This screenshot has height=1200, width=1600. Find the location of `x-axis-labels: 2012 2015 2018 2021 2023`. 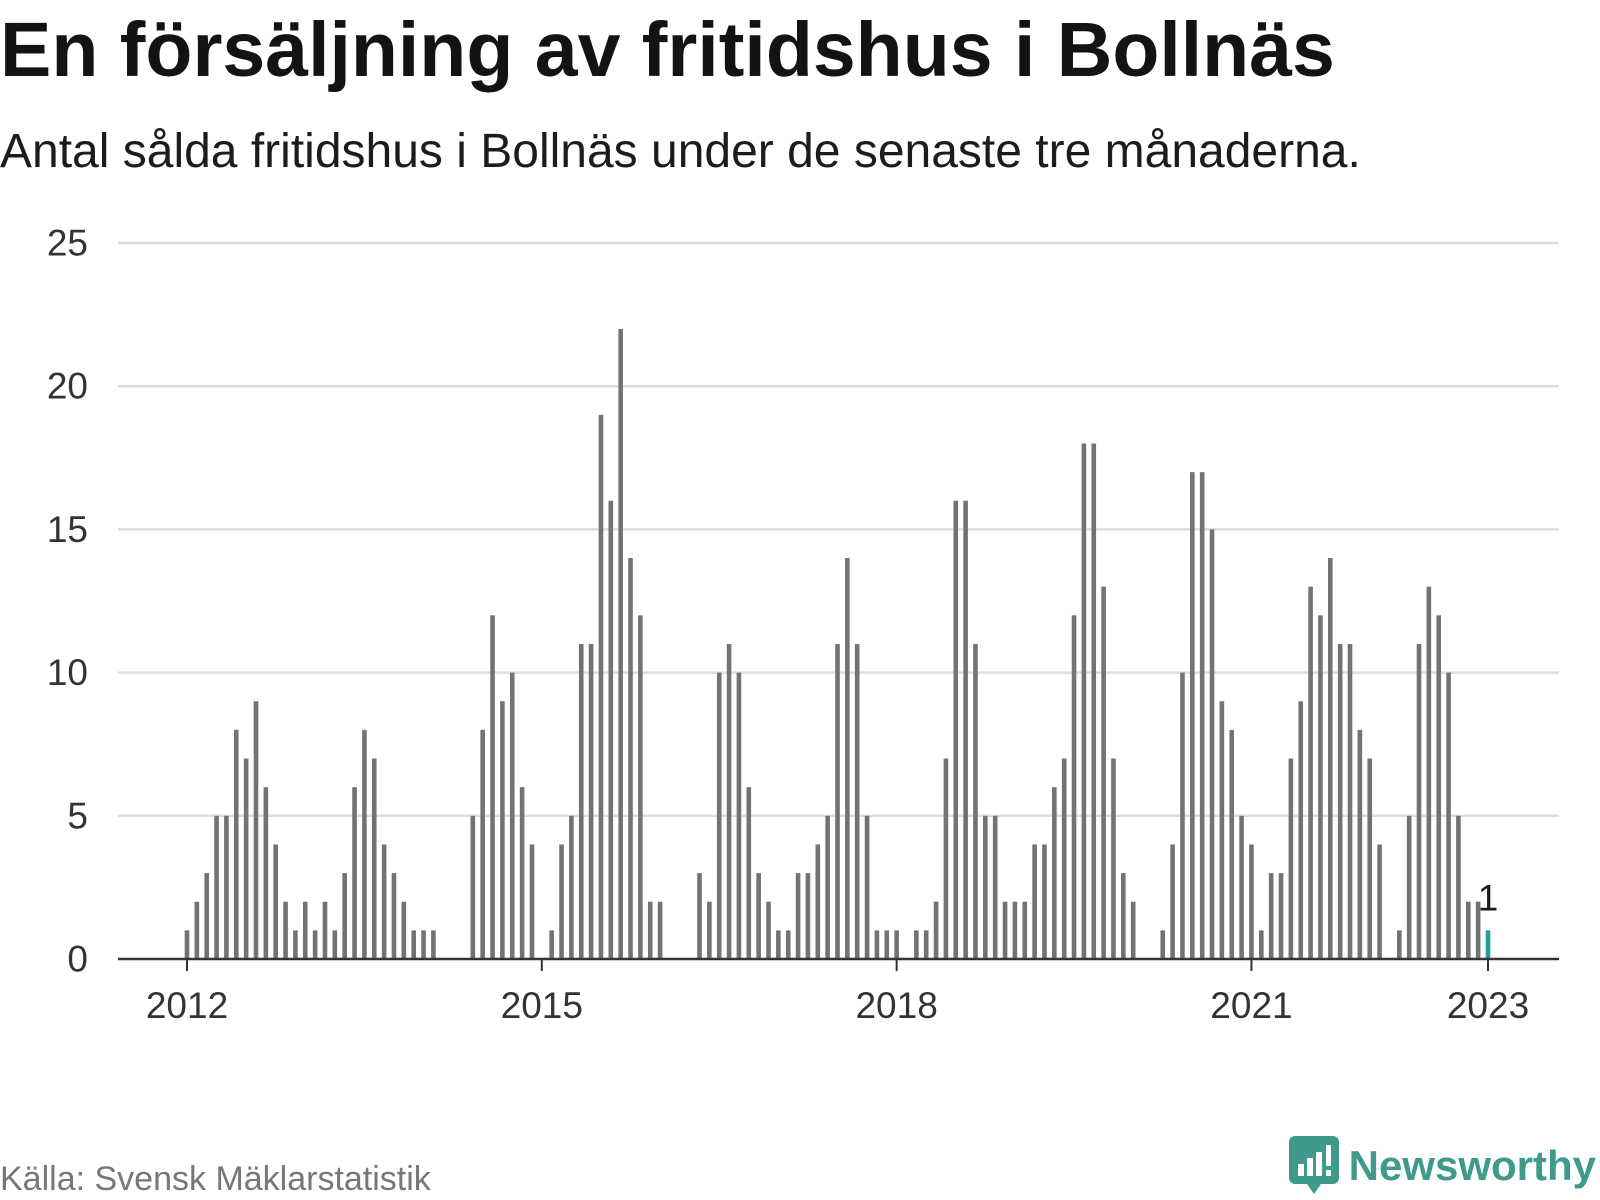

x-axis-labels: 2012 2015 2018 2021 2023 is located at coordinates (837, 1005).